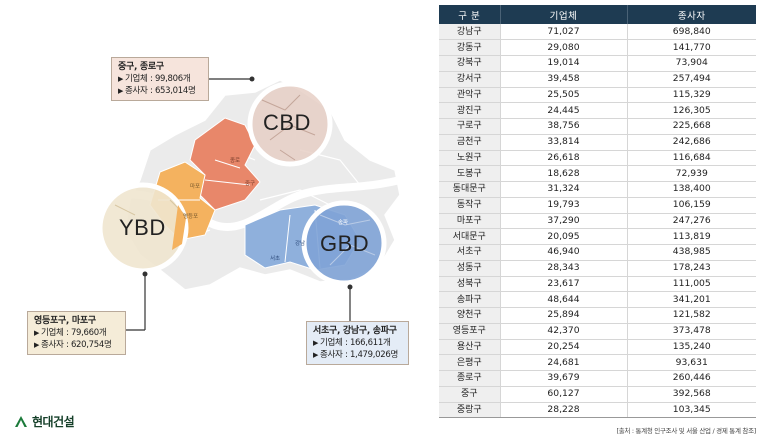 The image size is (761, 439). I want to click on table-row: 중구 60,127 392,568, so click(597, 394).